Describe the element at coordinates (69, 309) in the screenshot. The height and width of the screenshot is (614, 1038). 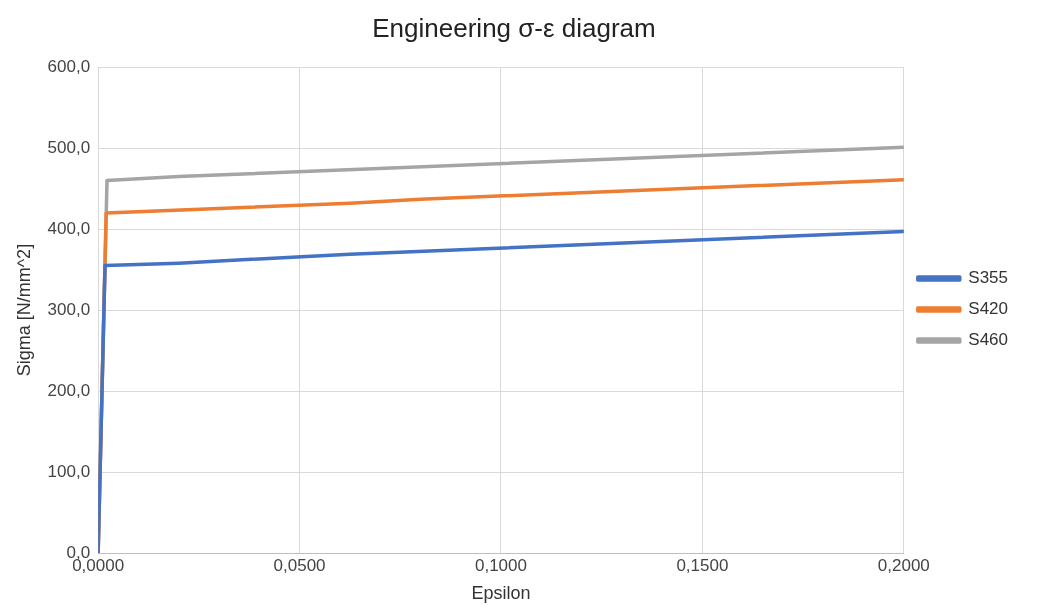
I see `y-tick-label: 300,0` at that location.